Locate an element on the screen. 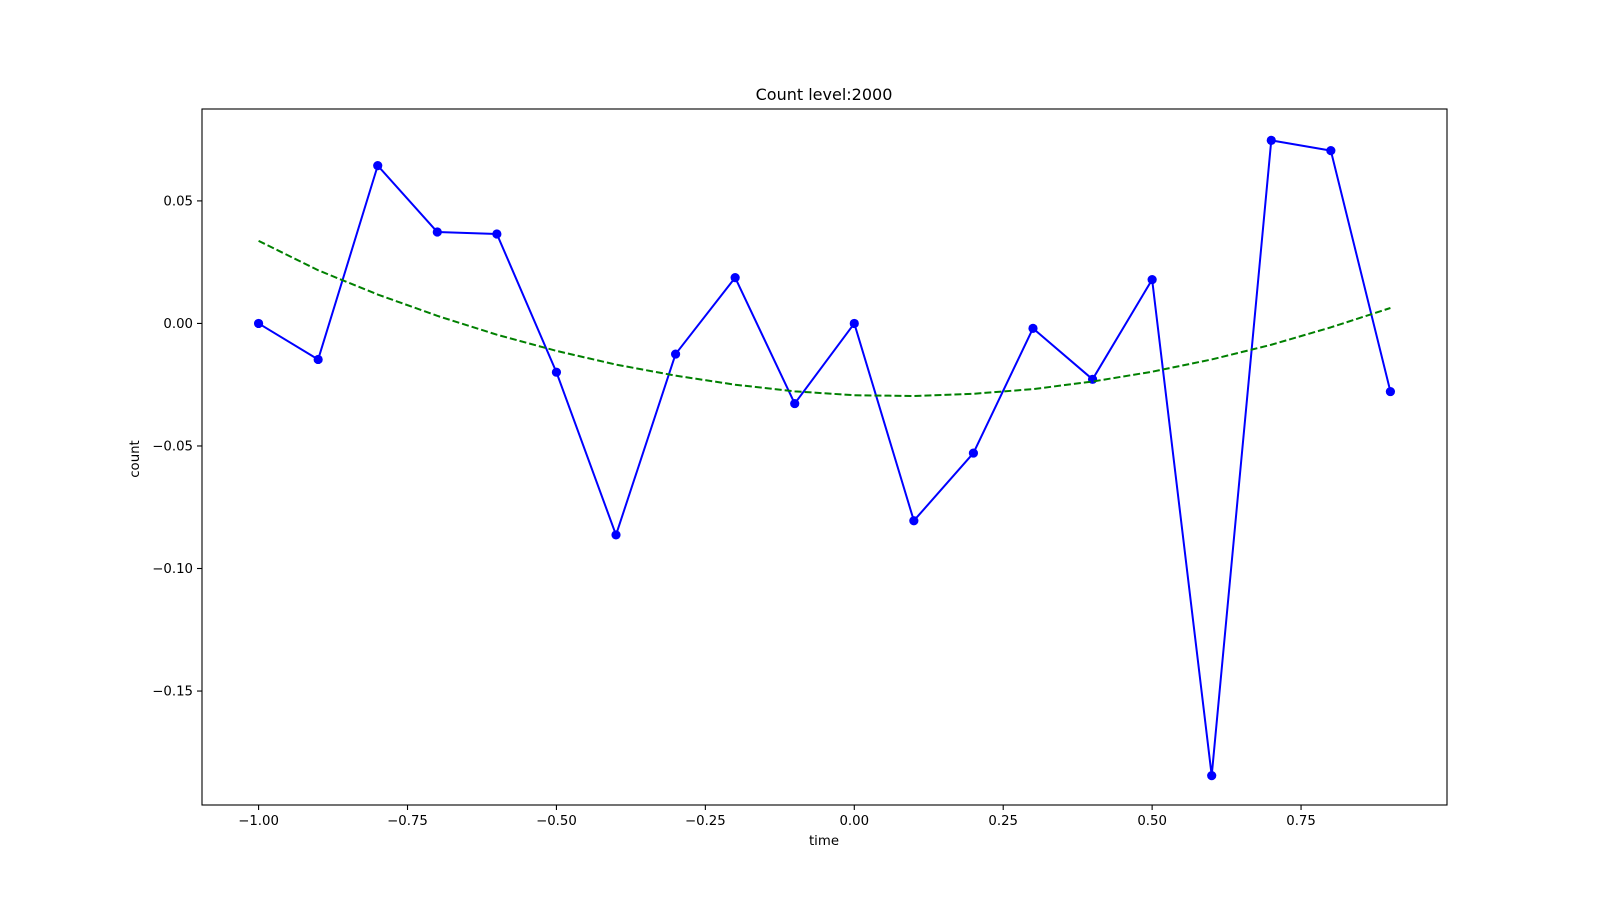 Image resolution: width=1600 pixels, height=900 pixels. y-tick-label: −0.10 is located at coordinates (172, 569).